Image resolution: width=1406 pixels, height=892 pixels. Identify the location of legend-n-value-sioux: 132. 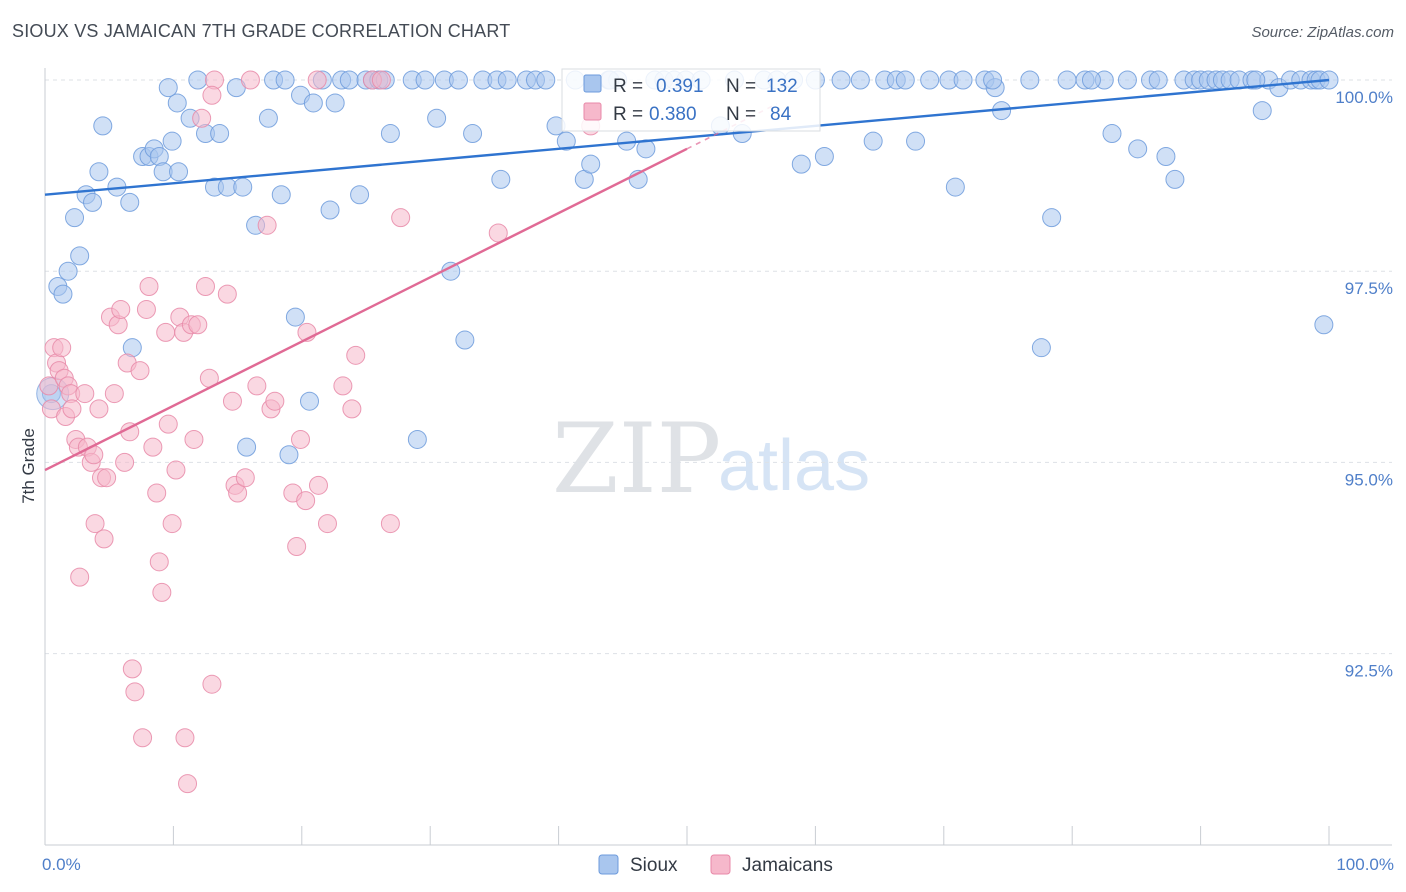
(782, 86).